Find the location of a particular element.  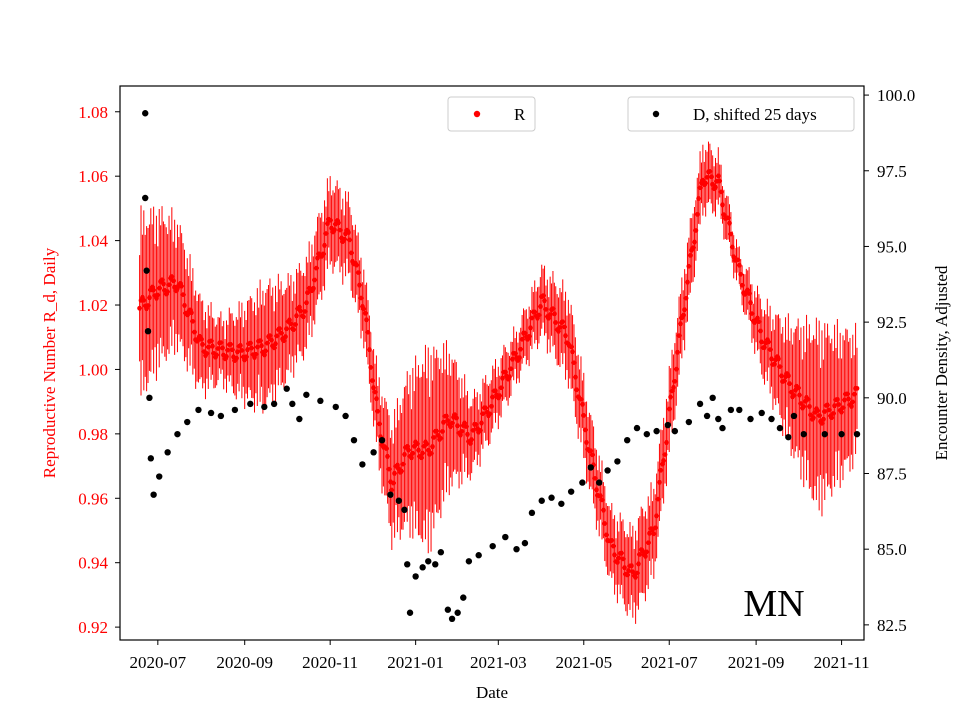

x-axis-label: Date is located at coordinates (492, 692).